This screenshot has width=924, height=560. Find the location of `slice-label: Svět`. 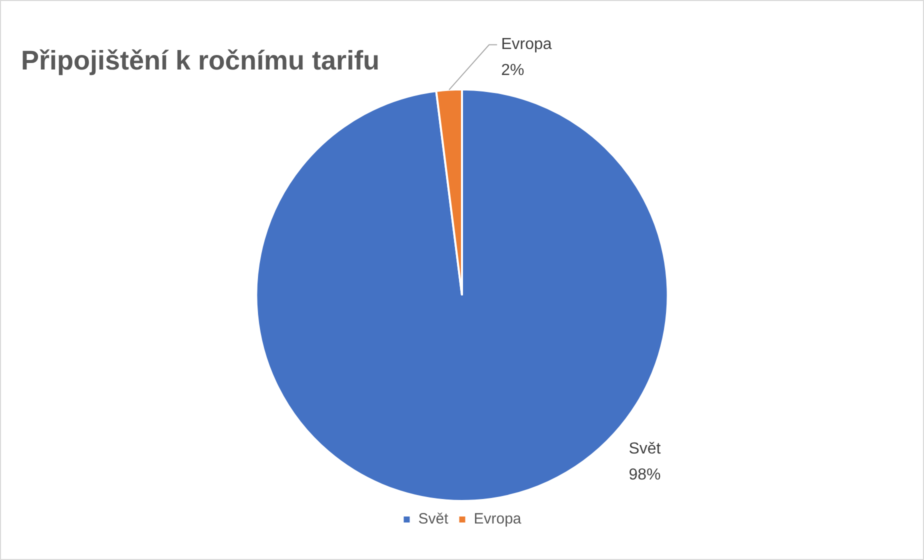

slice-label: Svět is located at coordinates (645, 449).